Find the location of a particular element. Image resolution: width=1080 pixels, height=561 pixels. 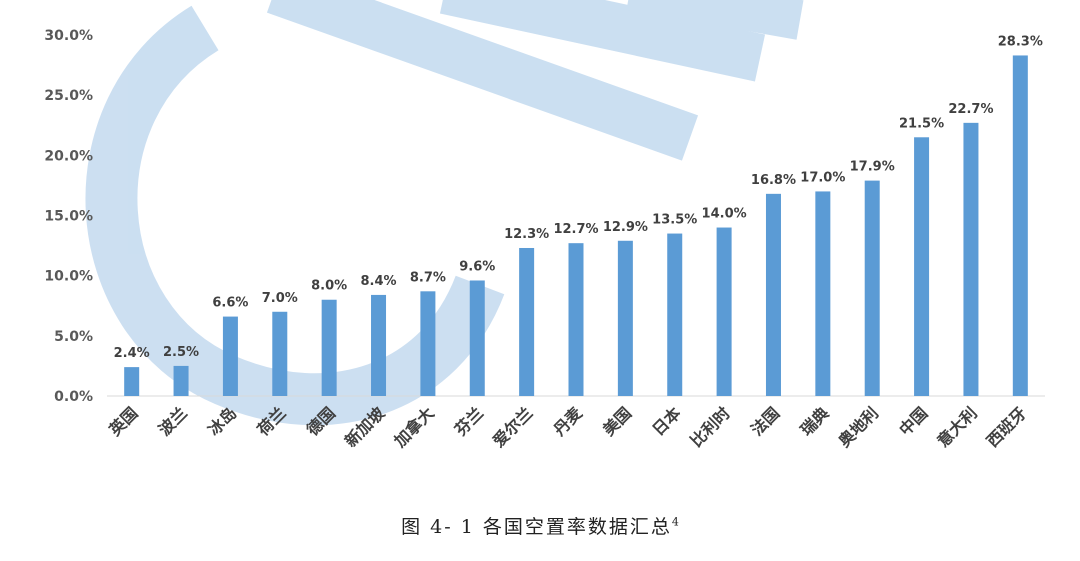

y-tick-label: 25.0% is located at coordinates (68, 96).